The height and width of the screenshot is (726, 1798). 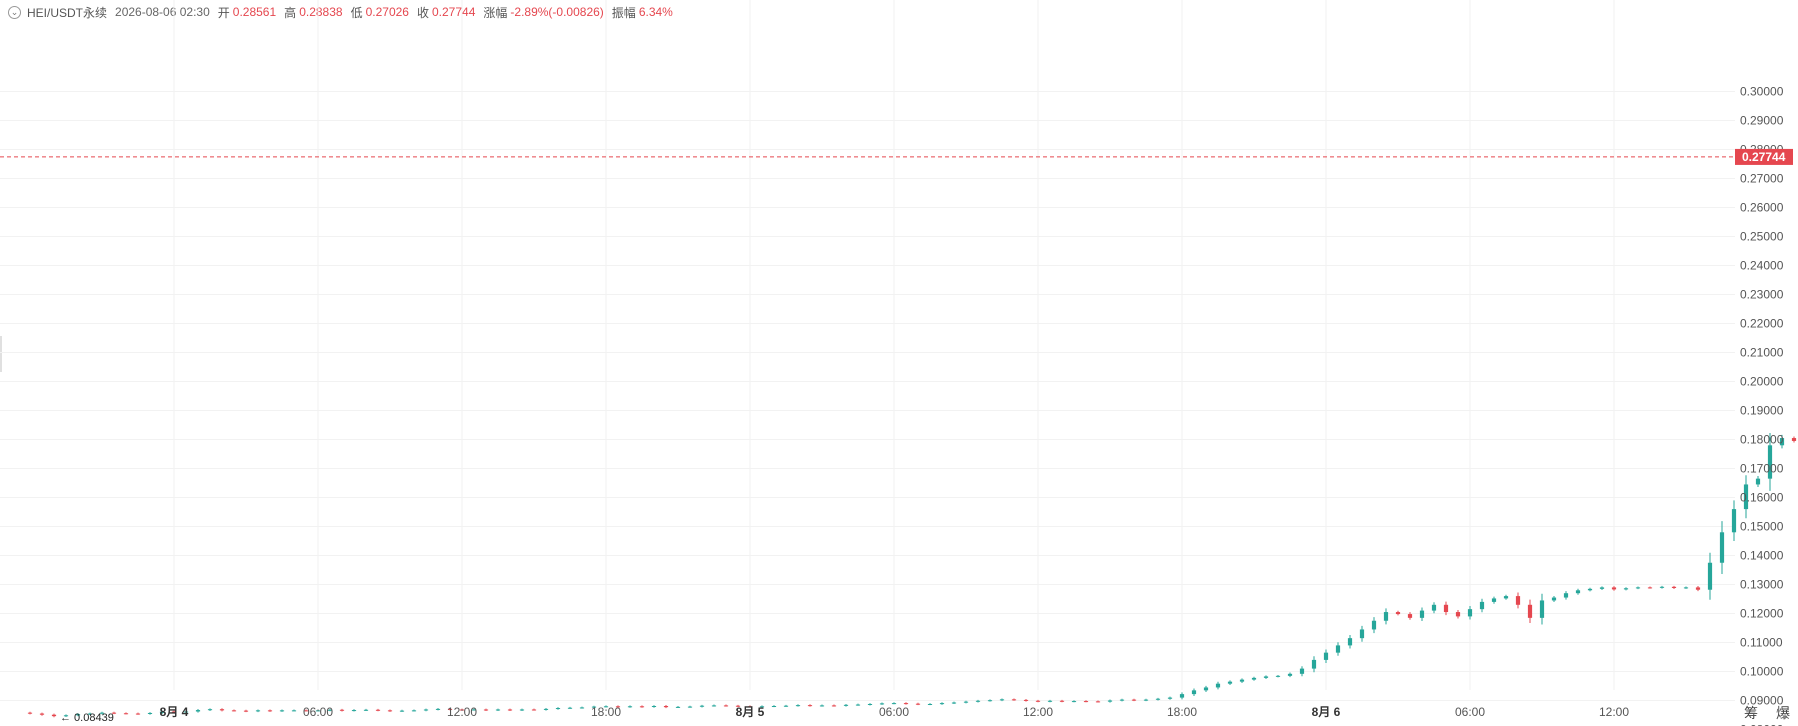 I want to click on low-value: 0.27026, so click(x=387, y=12).